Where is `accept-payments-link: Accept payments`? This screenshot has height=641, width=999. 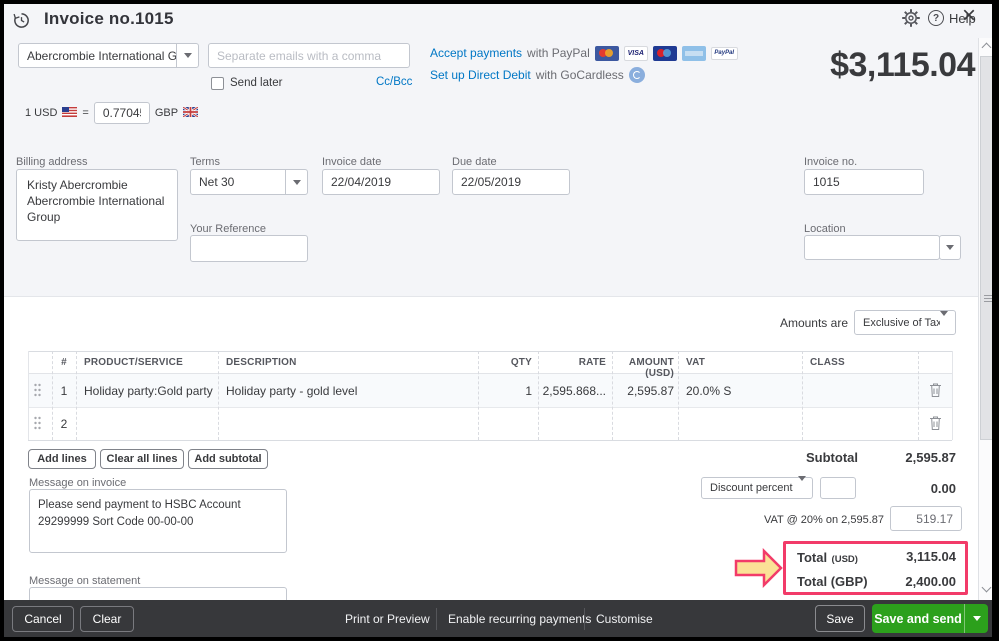
accept-payments-link: Accept payments is located at coordinates (476, 53).